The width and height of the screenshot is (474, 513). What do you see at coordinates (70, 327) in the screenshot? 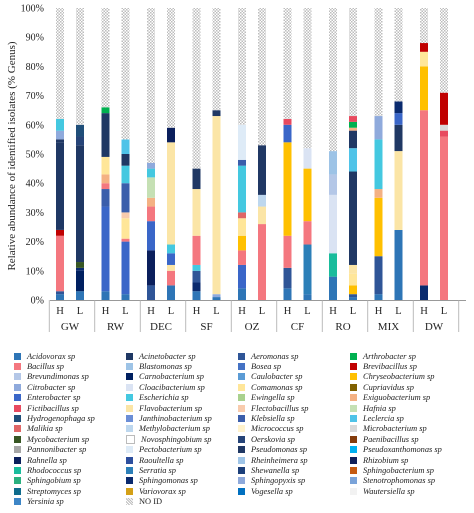
I see `group-label: GW` at bounding box center [70, 327].